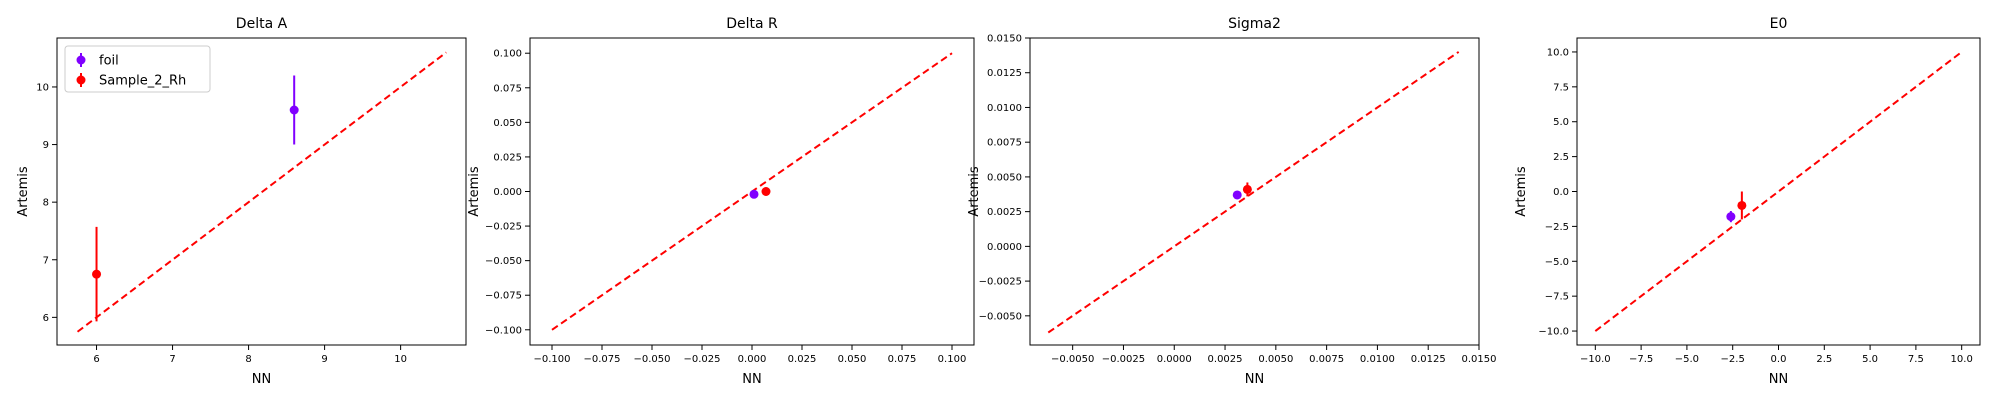 This screenshot has width=2000, height=400. I want to click on y-tick-label: 6, so click(46, 318).